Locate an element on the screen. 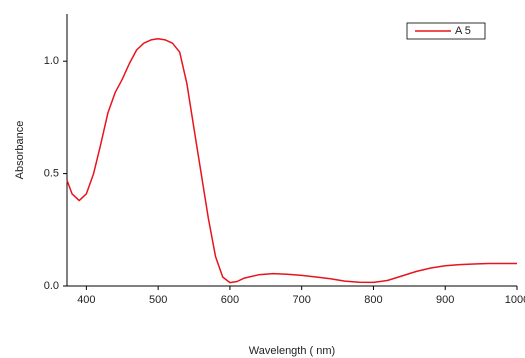  legend-label: A 5 is located at coordinates (463, 31).